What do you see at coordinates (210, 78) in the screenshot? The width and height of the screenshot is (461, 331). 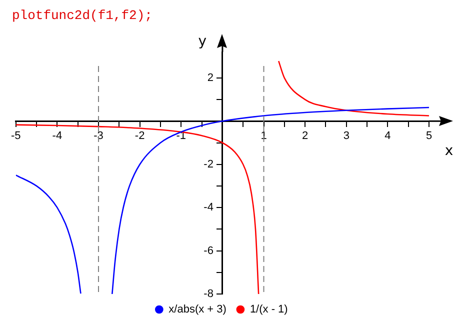 I see `y-tick-label: 2` at bounding box center [210, 78].